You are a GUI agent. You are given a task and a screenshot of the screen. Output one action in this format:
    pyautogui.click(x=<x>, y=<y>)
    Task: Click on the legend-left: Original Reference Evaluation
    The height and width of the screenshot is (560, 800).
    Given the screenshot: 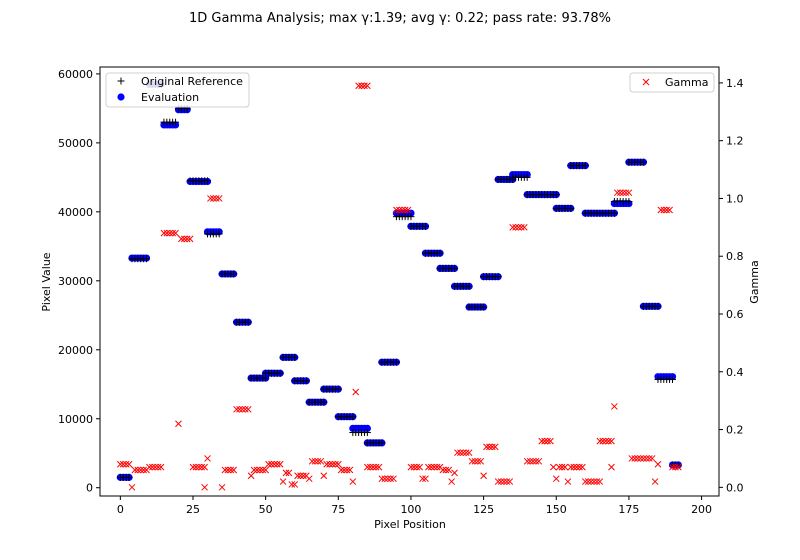 What is the action you would take?
    pyautogui.click(x=177, y=90)
    